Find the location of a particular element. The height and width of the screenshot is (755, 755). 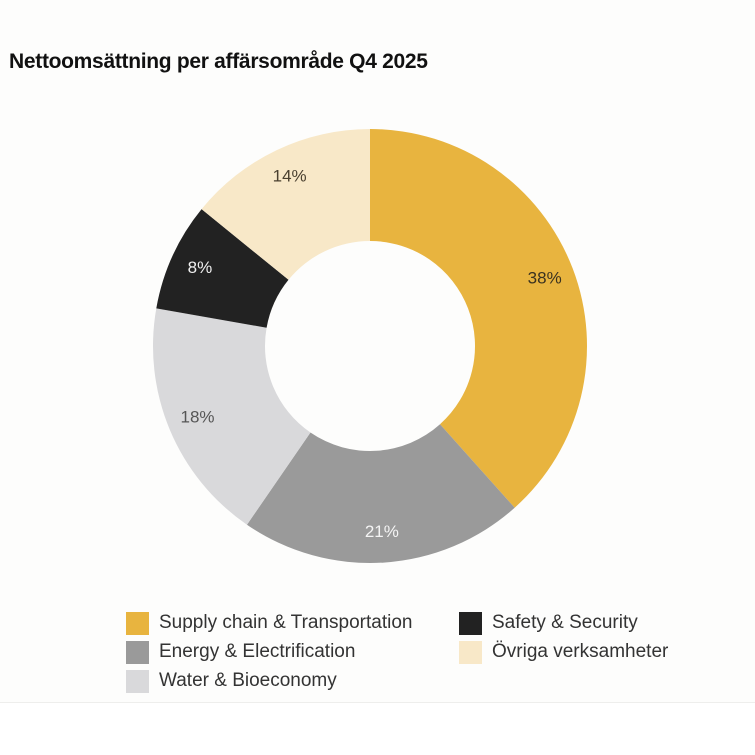

legend-label: Water & Bioeconomy is located at coordinates (248, 680).